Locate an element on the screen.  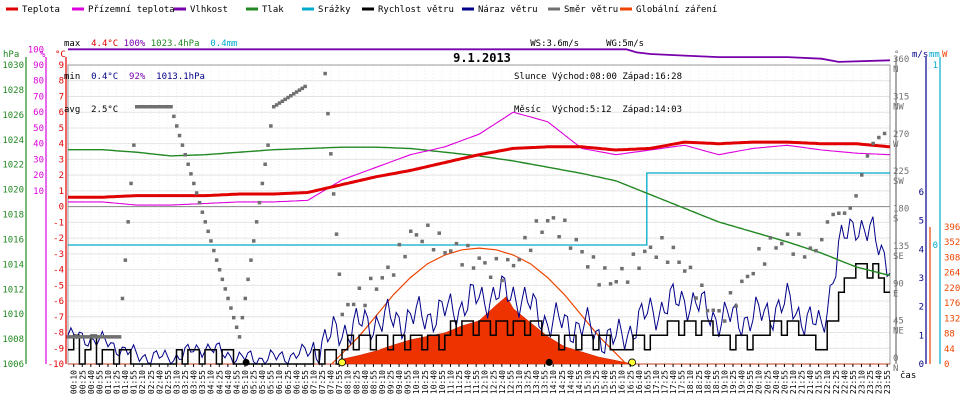
x-tick-label: 18:10 is located at coordinates (690, 382).